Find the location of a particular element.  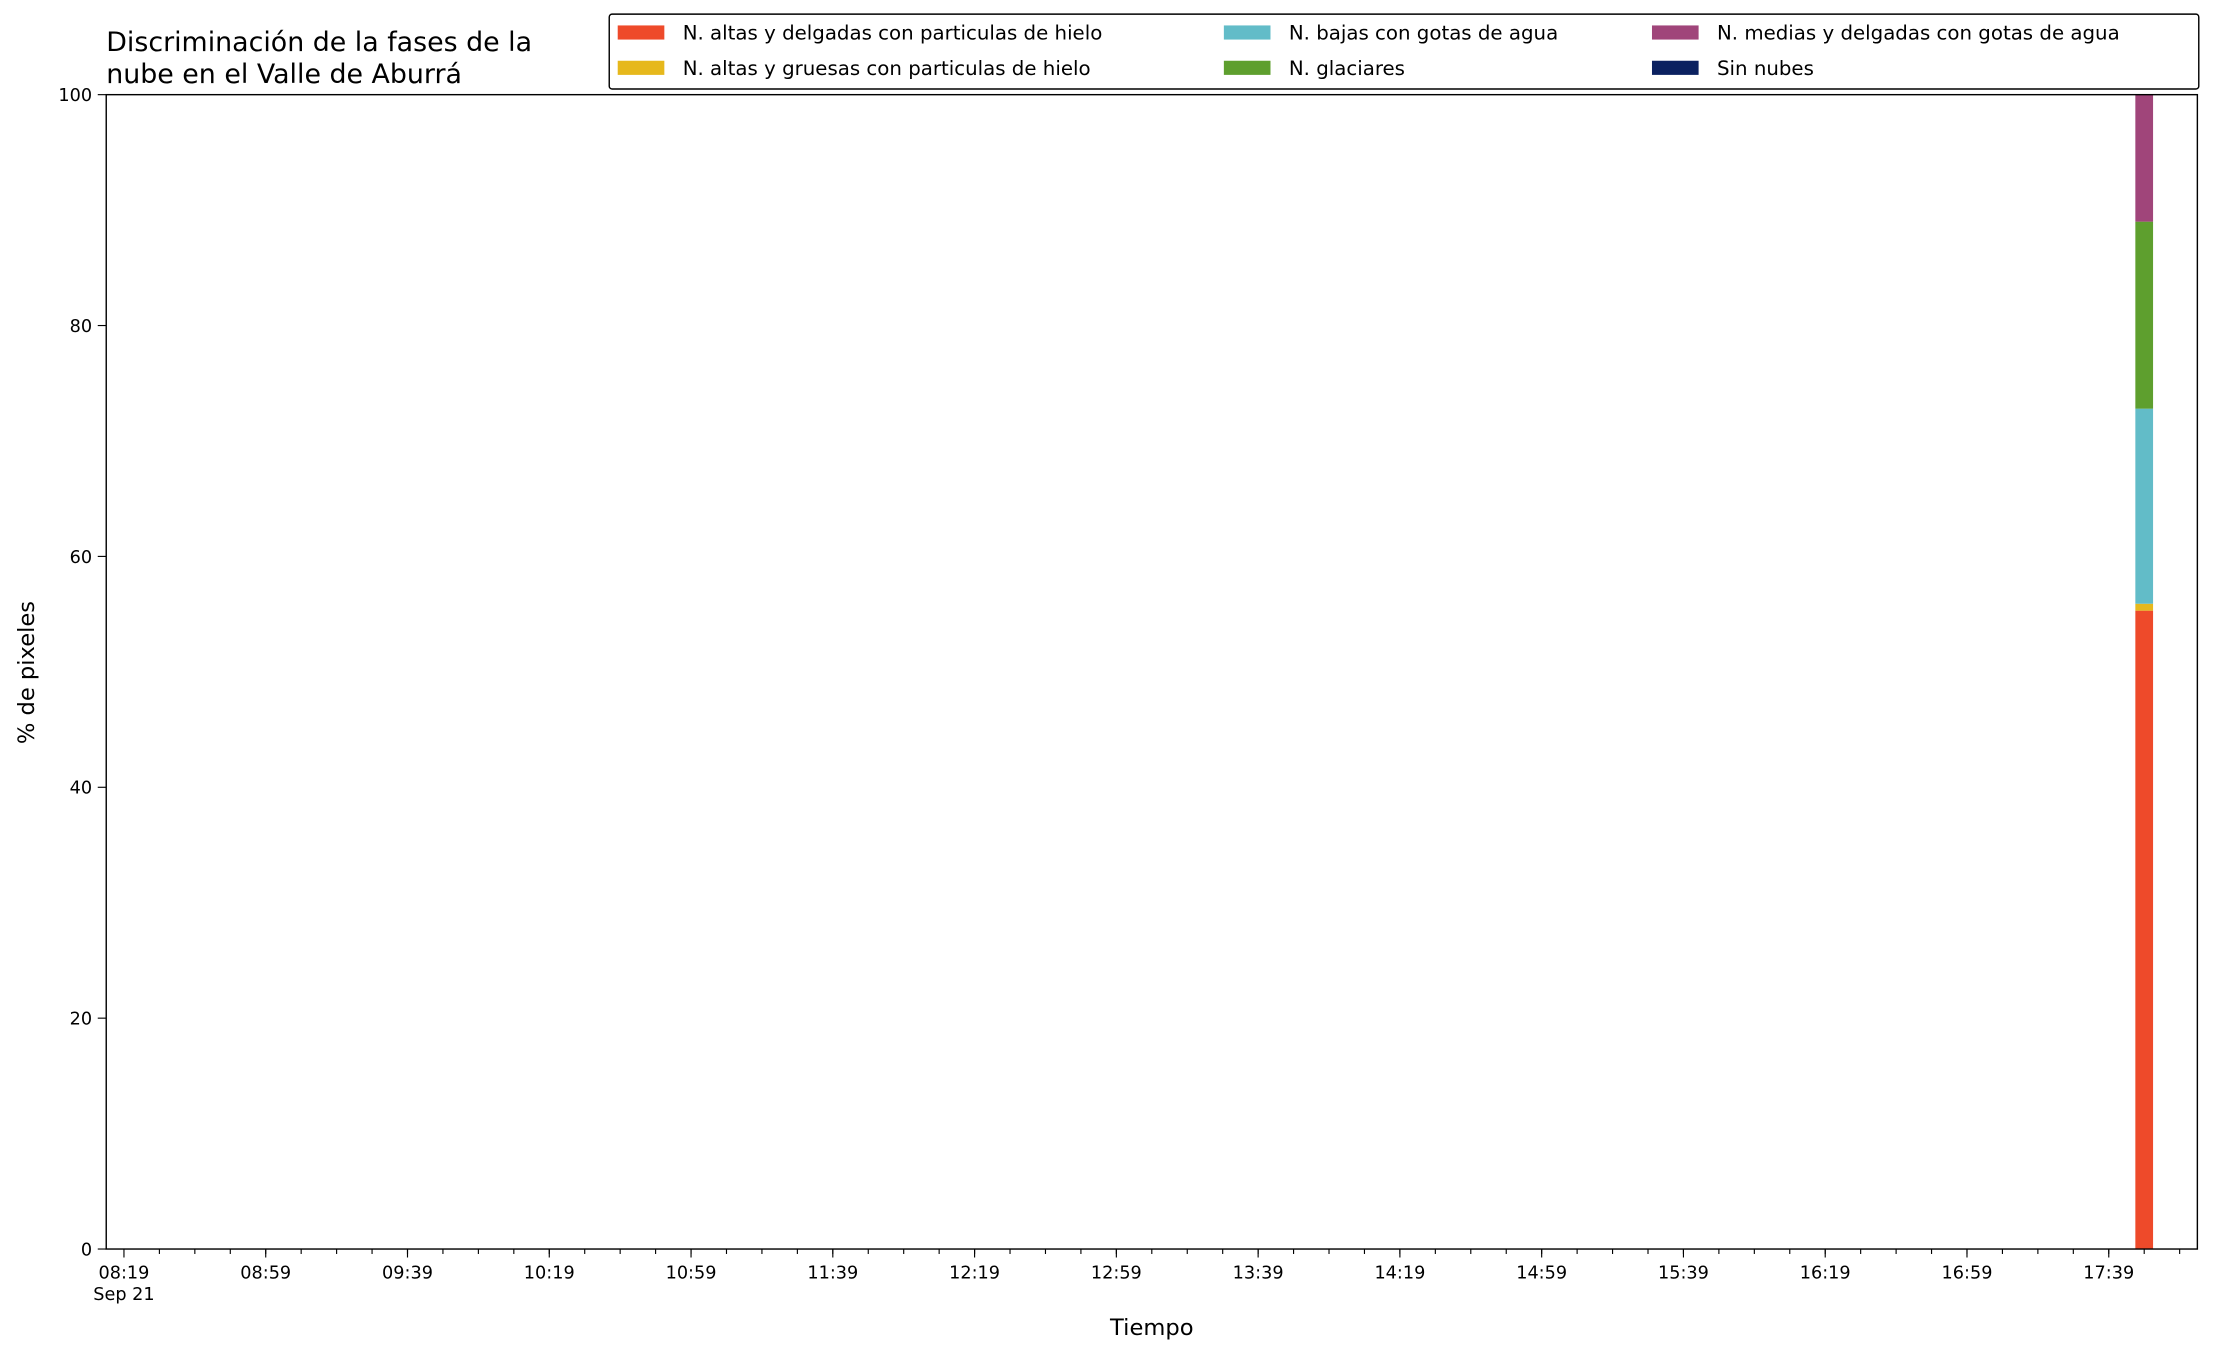

x-tick-label: 13:39 is located at coordinates (1258, 1274).